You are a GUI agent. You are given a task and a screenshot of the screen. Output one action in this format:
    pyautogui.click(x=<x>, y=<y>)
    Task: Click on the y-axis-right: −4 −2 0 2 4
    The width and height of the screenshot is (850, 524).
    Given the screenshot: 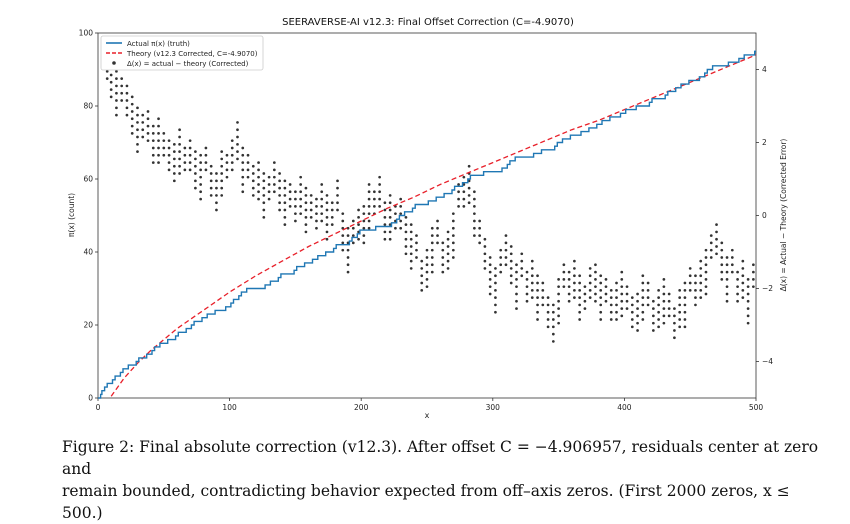 What is the action you would take?
    pyautogui.click(x=764, y=215)
    